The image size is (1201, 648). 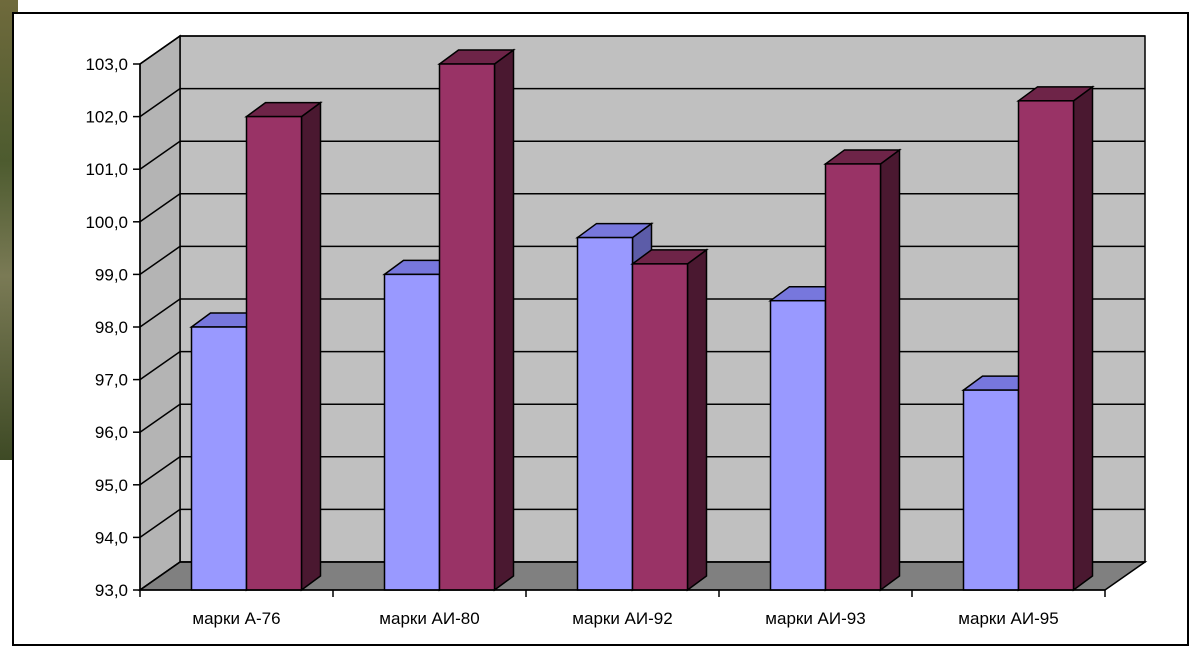 What do you see at coordinates (111, 274) in the screenshot?
I see `y-tick-label: 99,0` at bounding box center [111, 274].